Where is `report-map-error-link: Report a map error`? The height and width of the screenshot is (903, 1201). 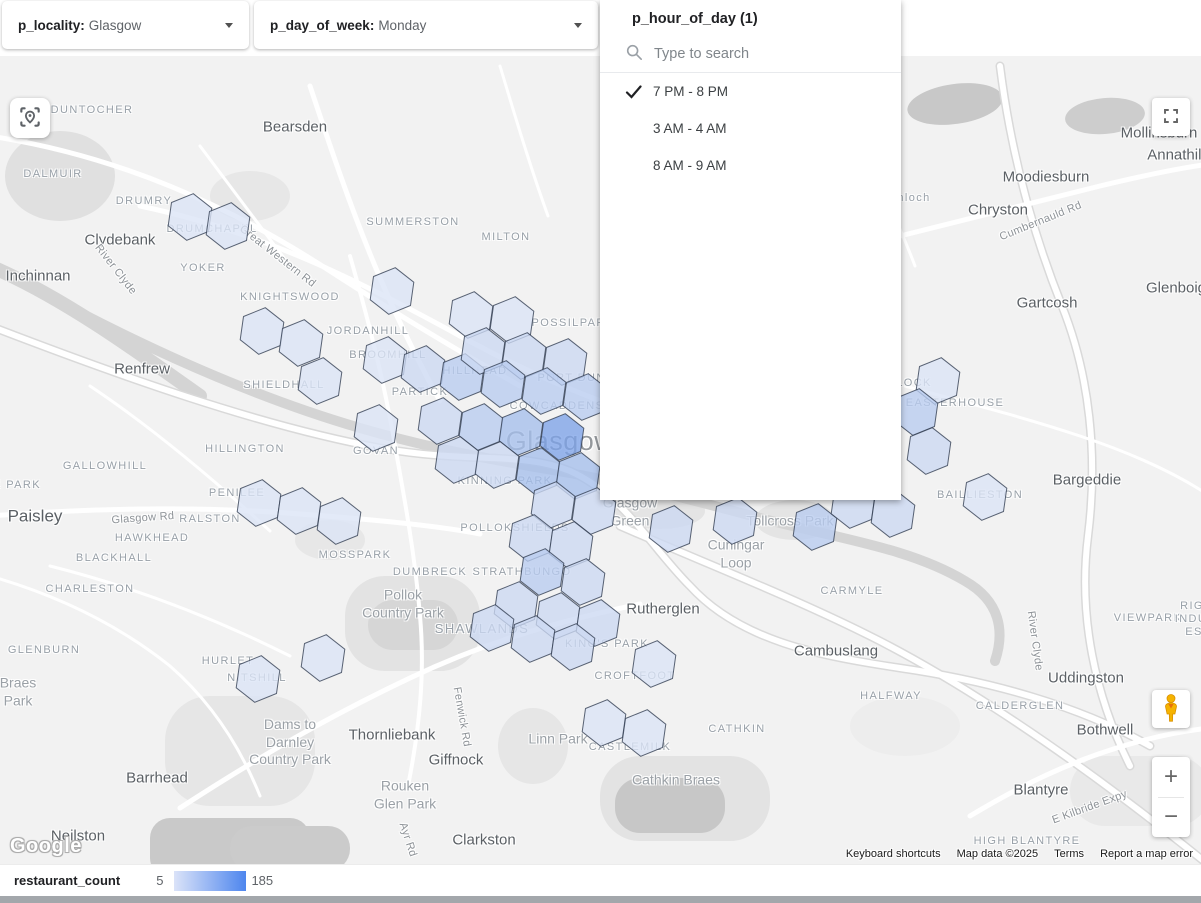
report-map-error-link: Report a map error is located at coordinates (1146, 854).